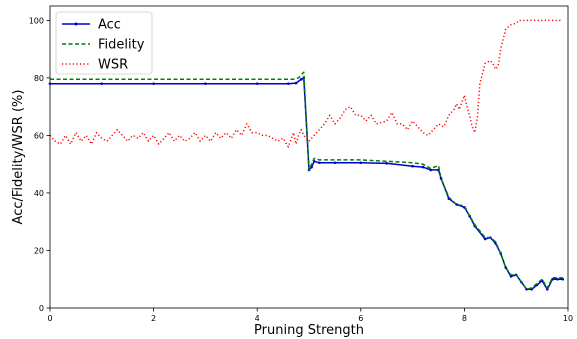  Describe the element at coordinates (568, 318) in the screenshot. I see `x-tick-label: 10` at that location.